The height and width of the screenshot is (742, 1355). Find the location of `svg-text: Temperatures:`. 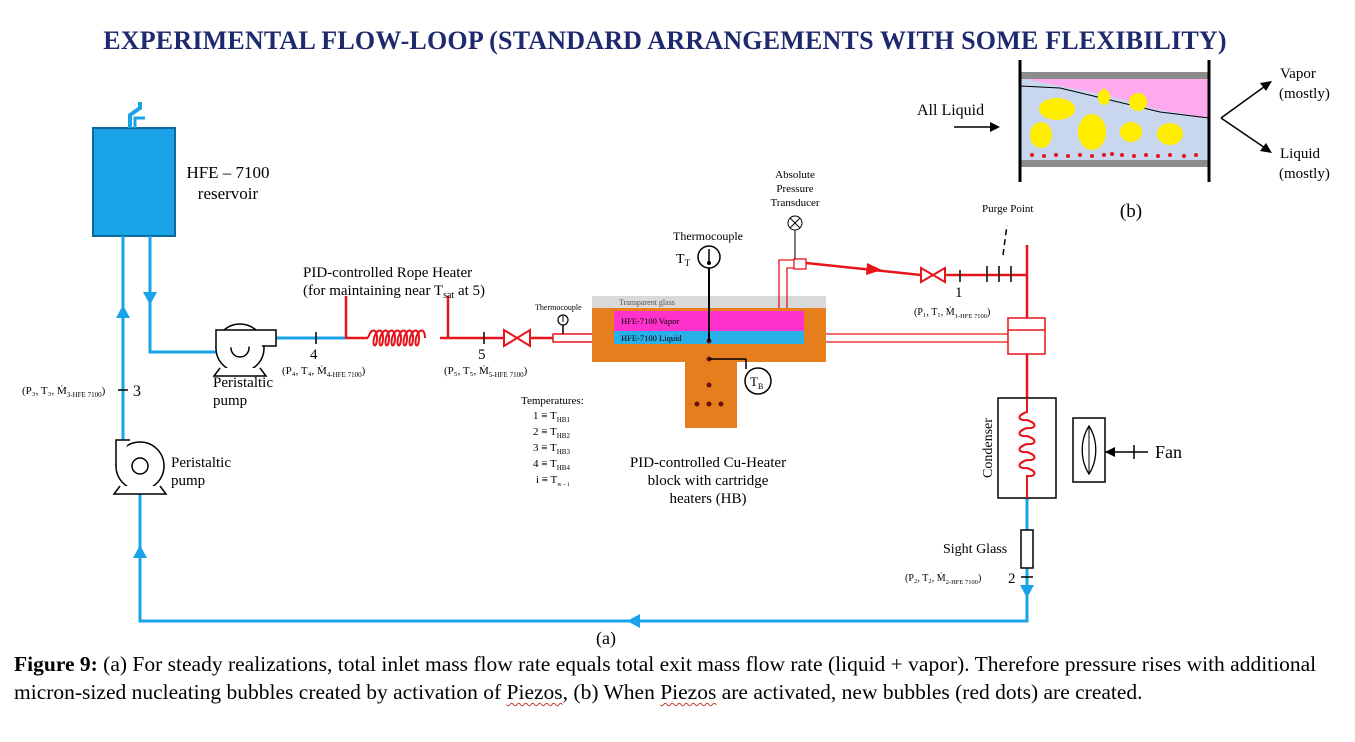

svg-text: Temperatures: is located at coordinates (552, 401).